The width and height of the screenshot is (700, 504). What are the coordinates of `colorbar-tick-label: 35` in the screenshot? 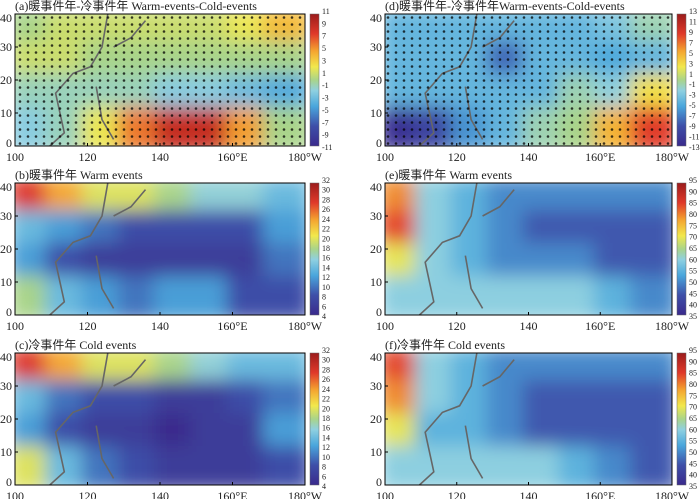 It's located at (693, 316).